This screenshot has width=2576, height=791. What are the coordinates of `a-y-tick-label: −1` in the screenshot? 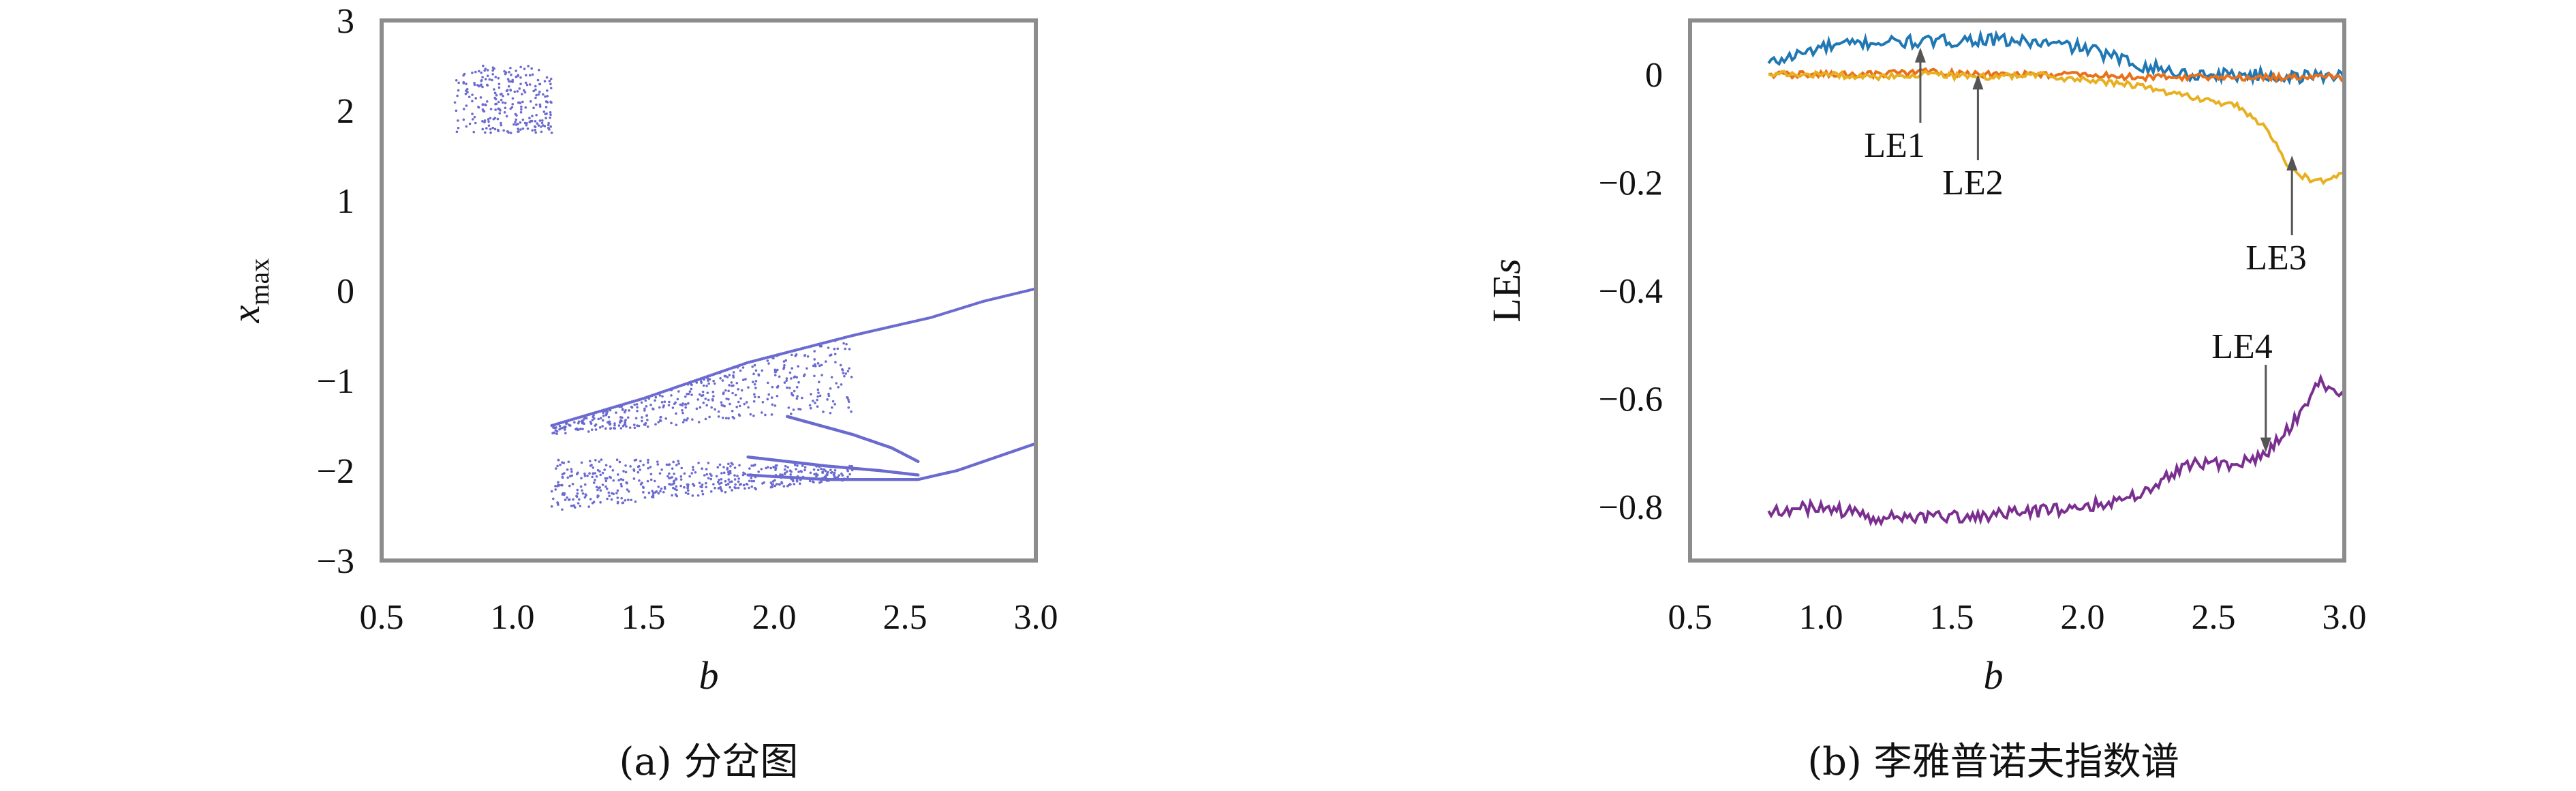 It's located at (335, 381).